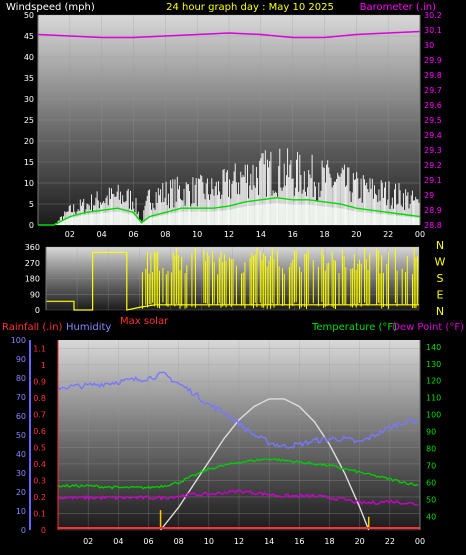 The height and width of the screenshot is (555, 466). I want to click on humidity-tick-label: 20, so click(21, 492).